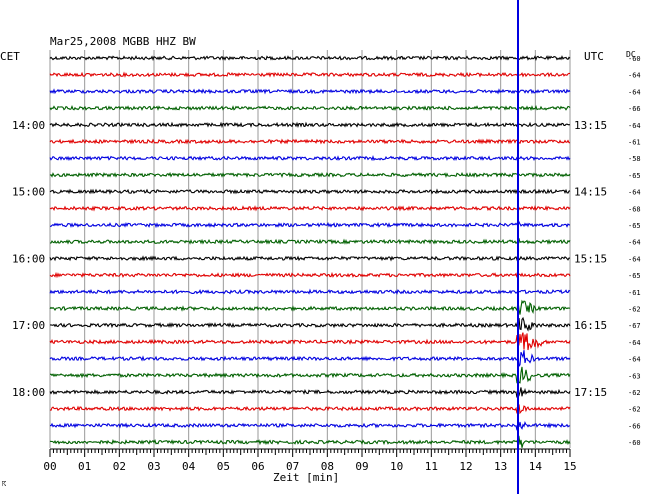 The height and width of the screenshot is (494, 650). I want to click on x-tick-label: 06, so click(257, 466).